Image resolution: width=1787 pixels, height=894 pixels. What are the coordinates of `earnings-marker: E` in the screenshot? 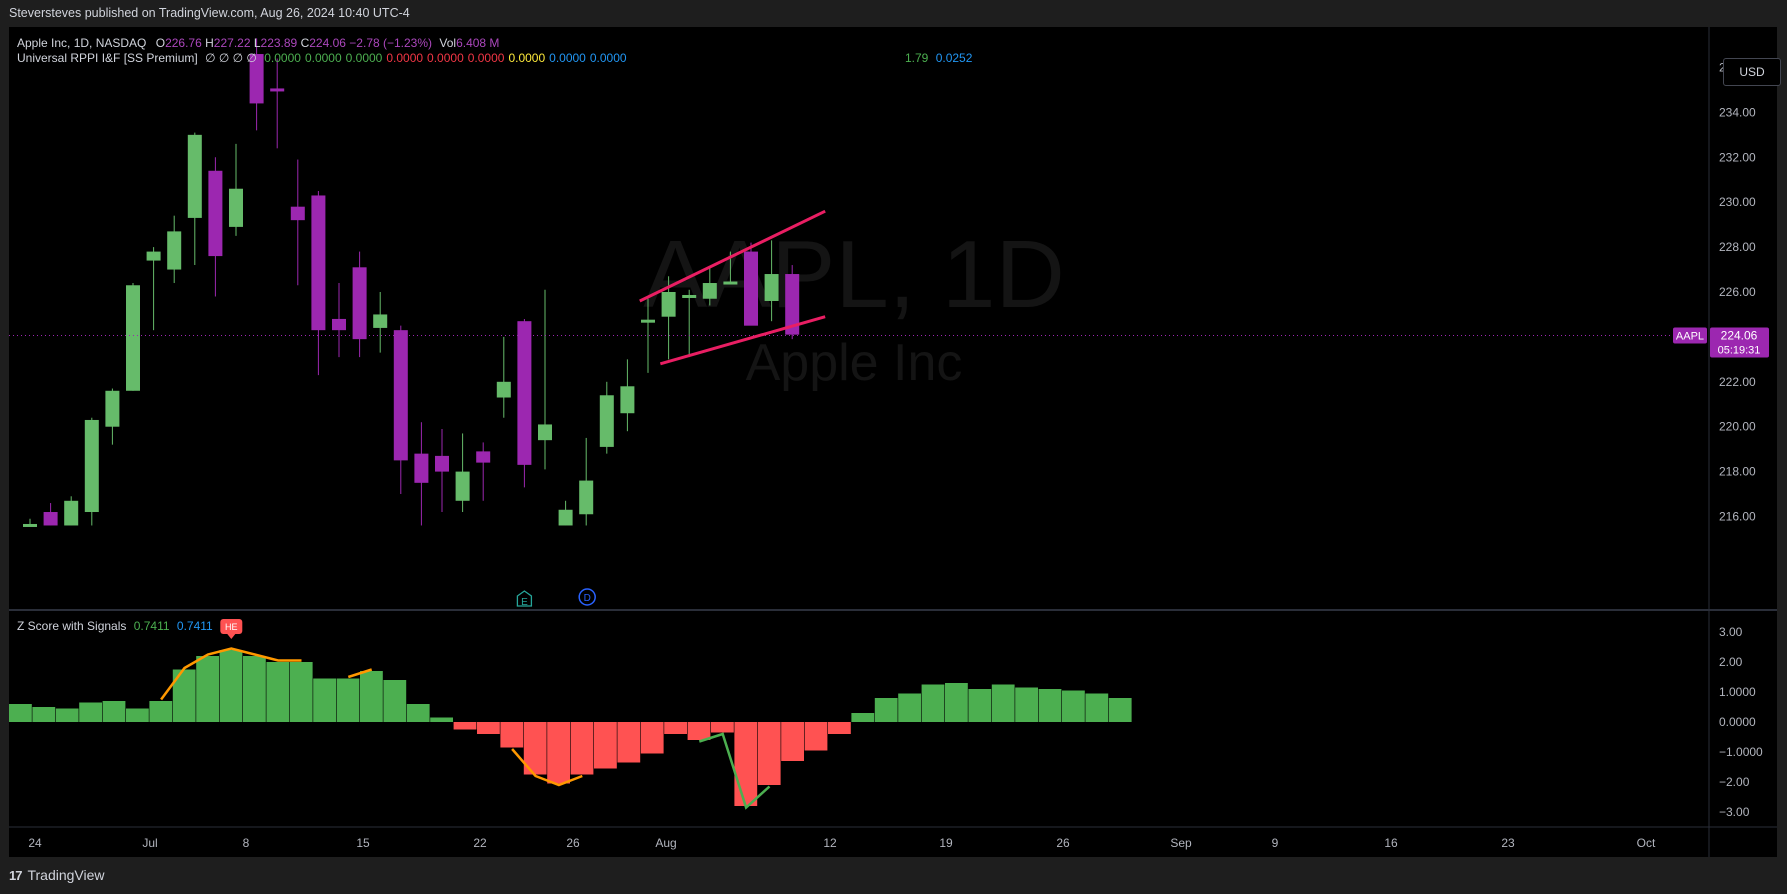 It's located at (524, 599).